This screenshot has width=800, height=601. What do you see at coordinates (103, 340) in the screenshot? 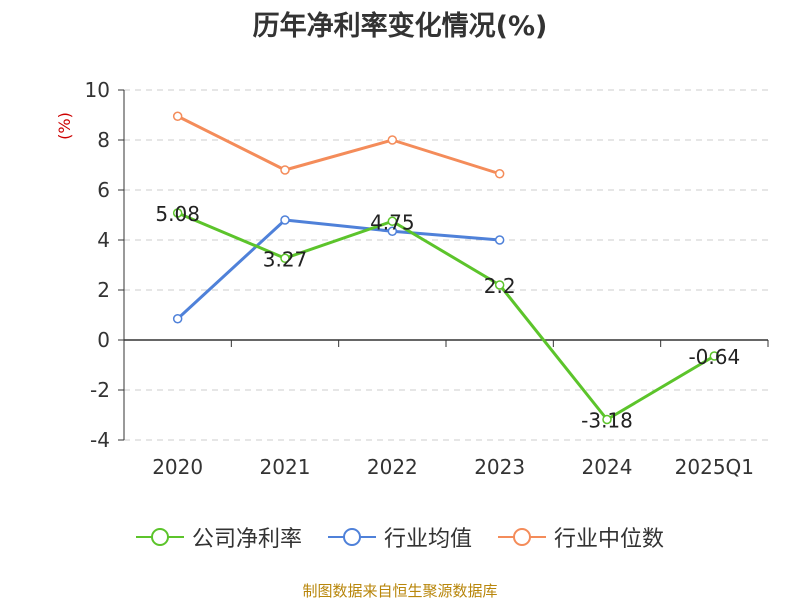
I see `y-tick-label: 0` at bounding box center [103, 340].